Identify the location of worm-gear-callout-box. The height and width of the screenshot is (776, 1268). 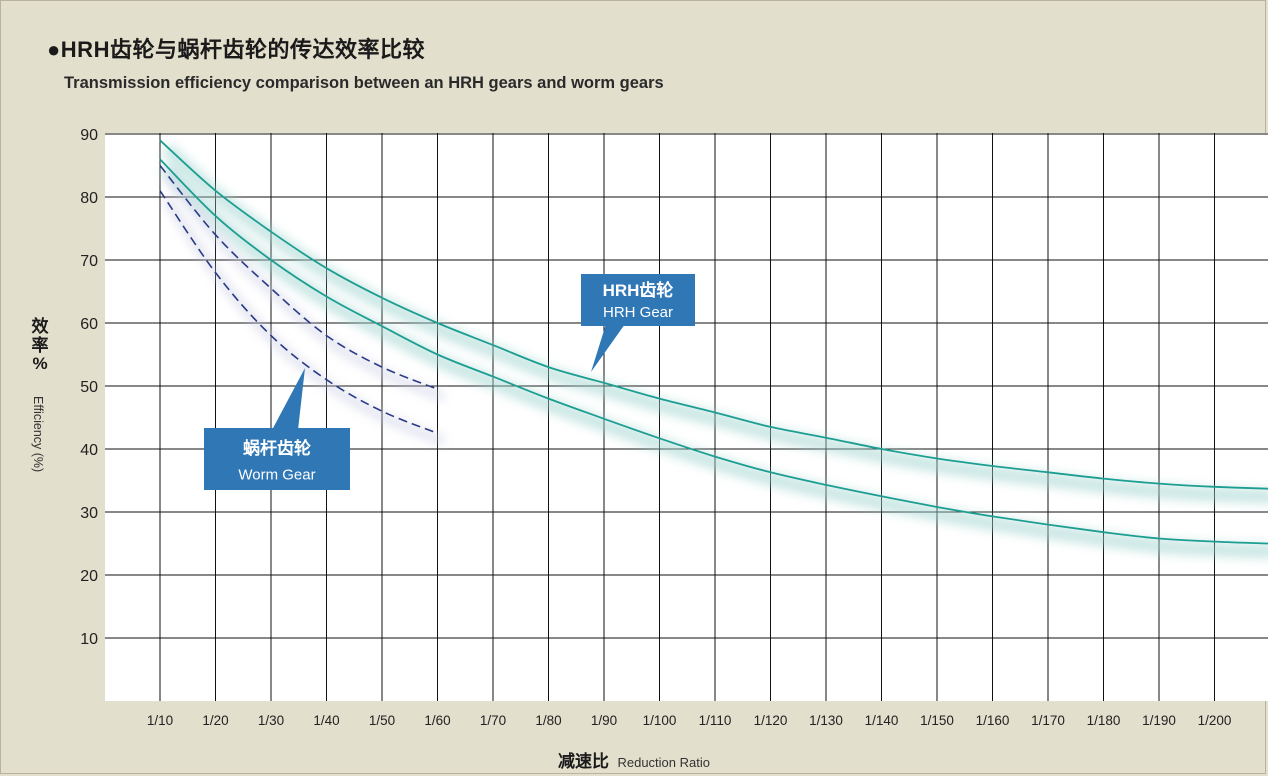
(277, 459).